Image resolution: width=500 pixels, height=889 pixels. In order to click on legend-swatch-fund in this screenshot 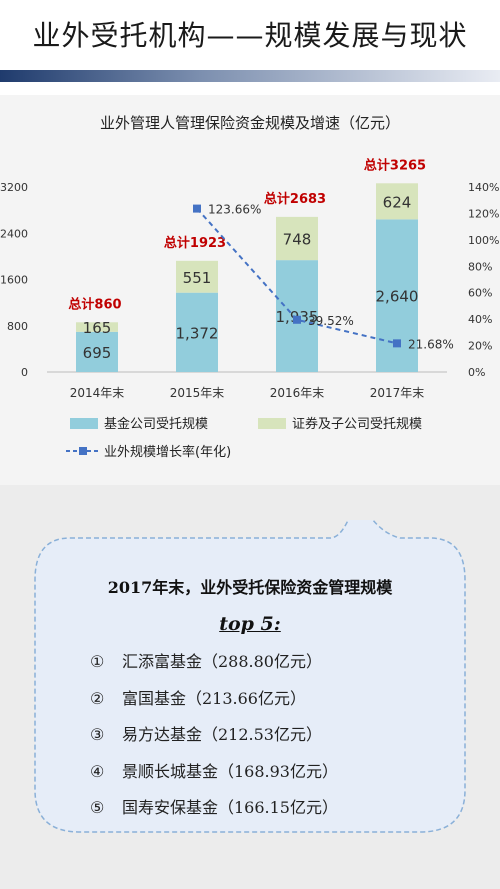, I will do `click(84, 423)`.